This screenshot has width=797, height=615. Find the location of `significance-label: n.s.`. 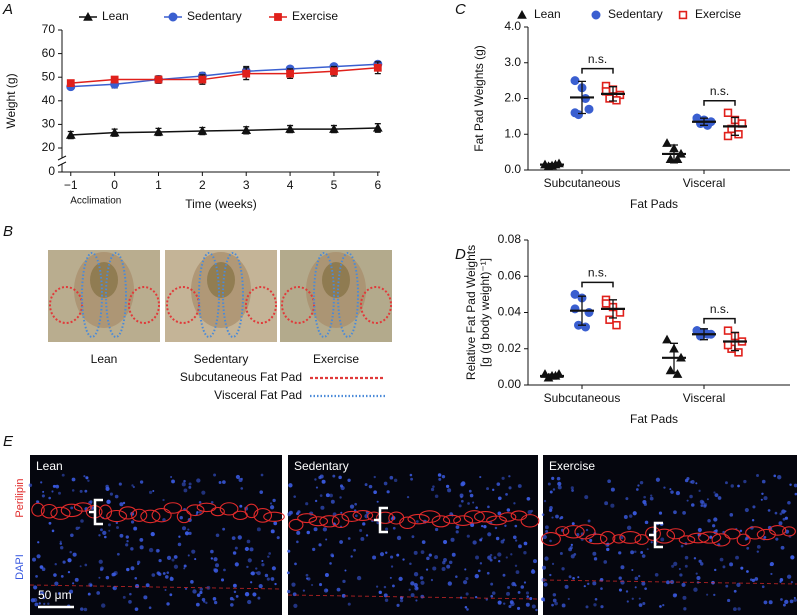

significance-label: n.s. is located at coordinates (719, 309).